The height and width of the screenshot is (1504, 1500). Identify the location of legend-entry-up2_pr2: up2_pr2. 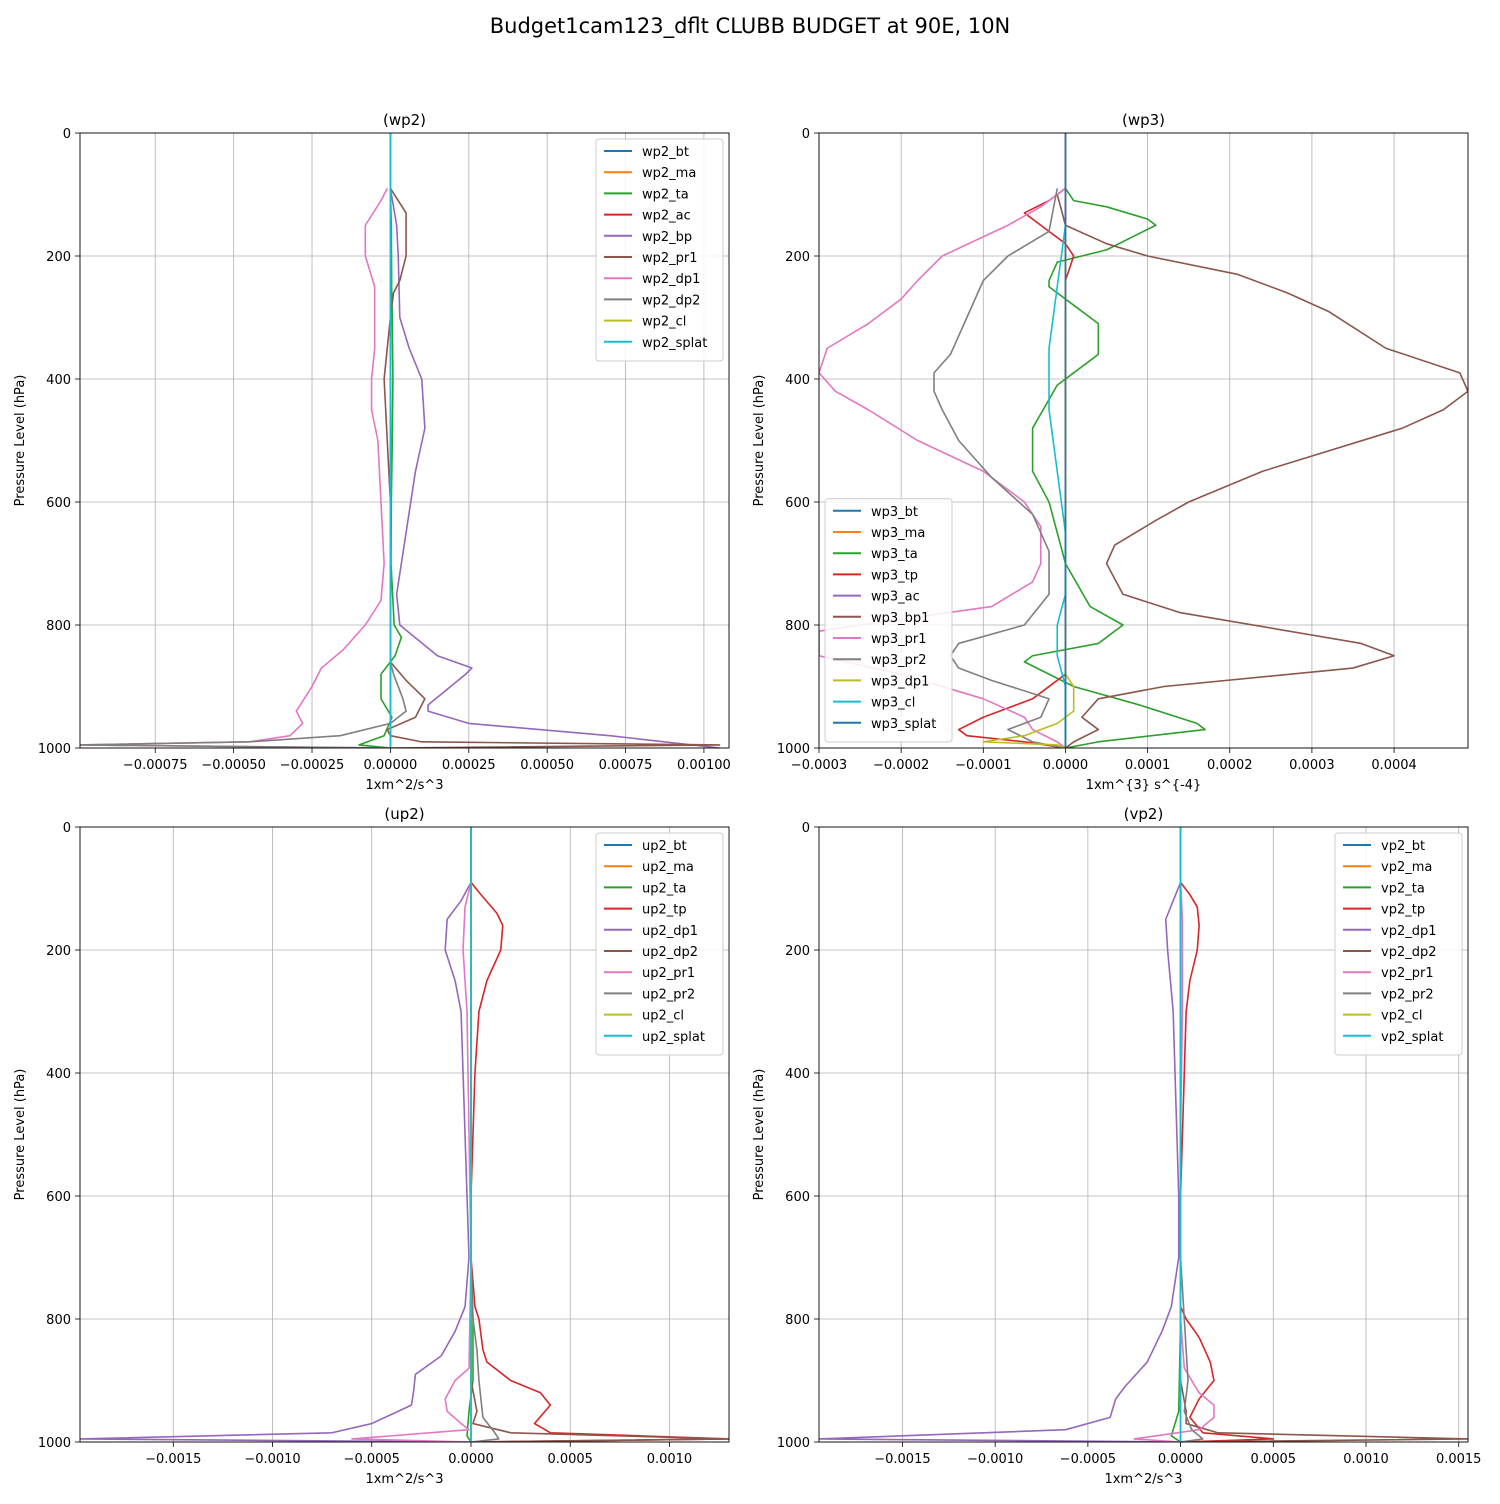
(668, 994).